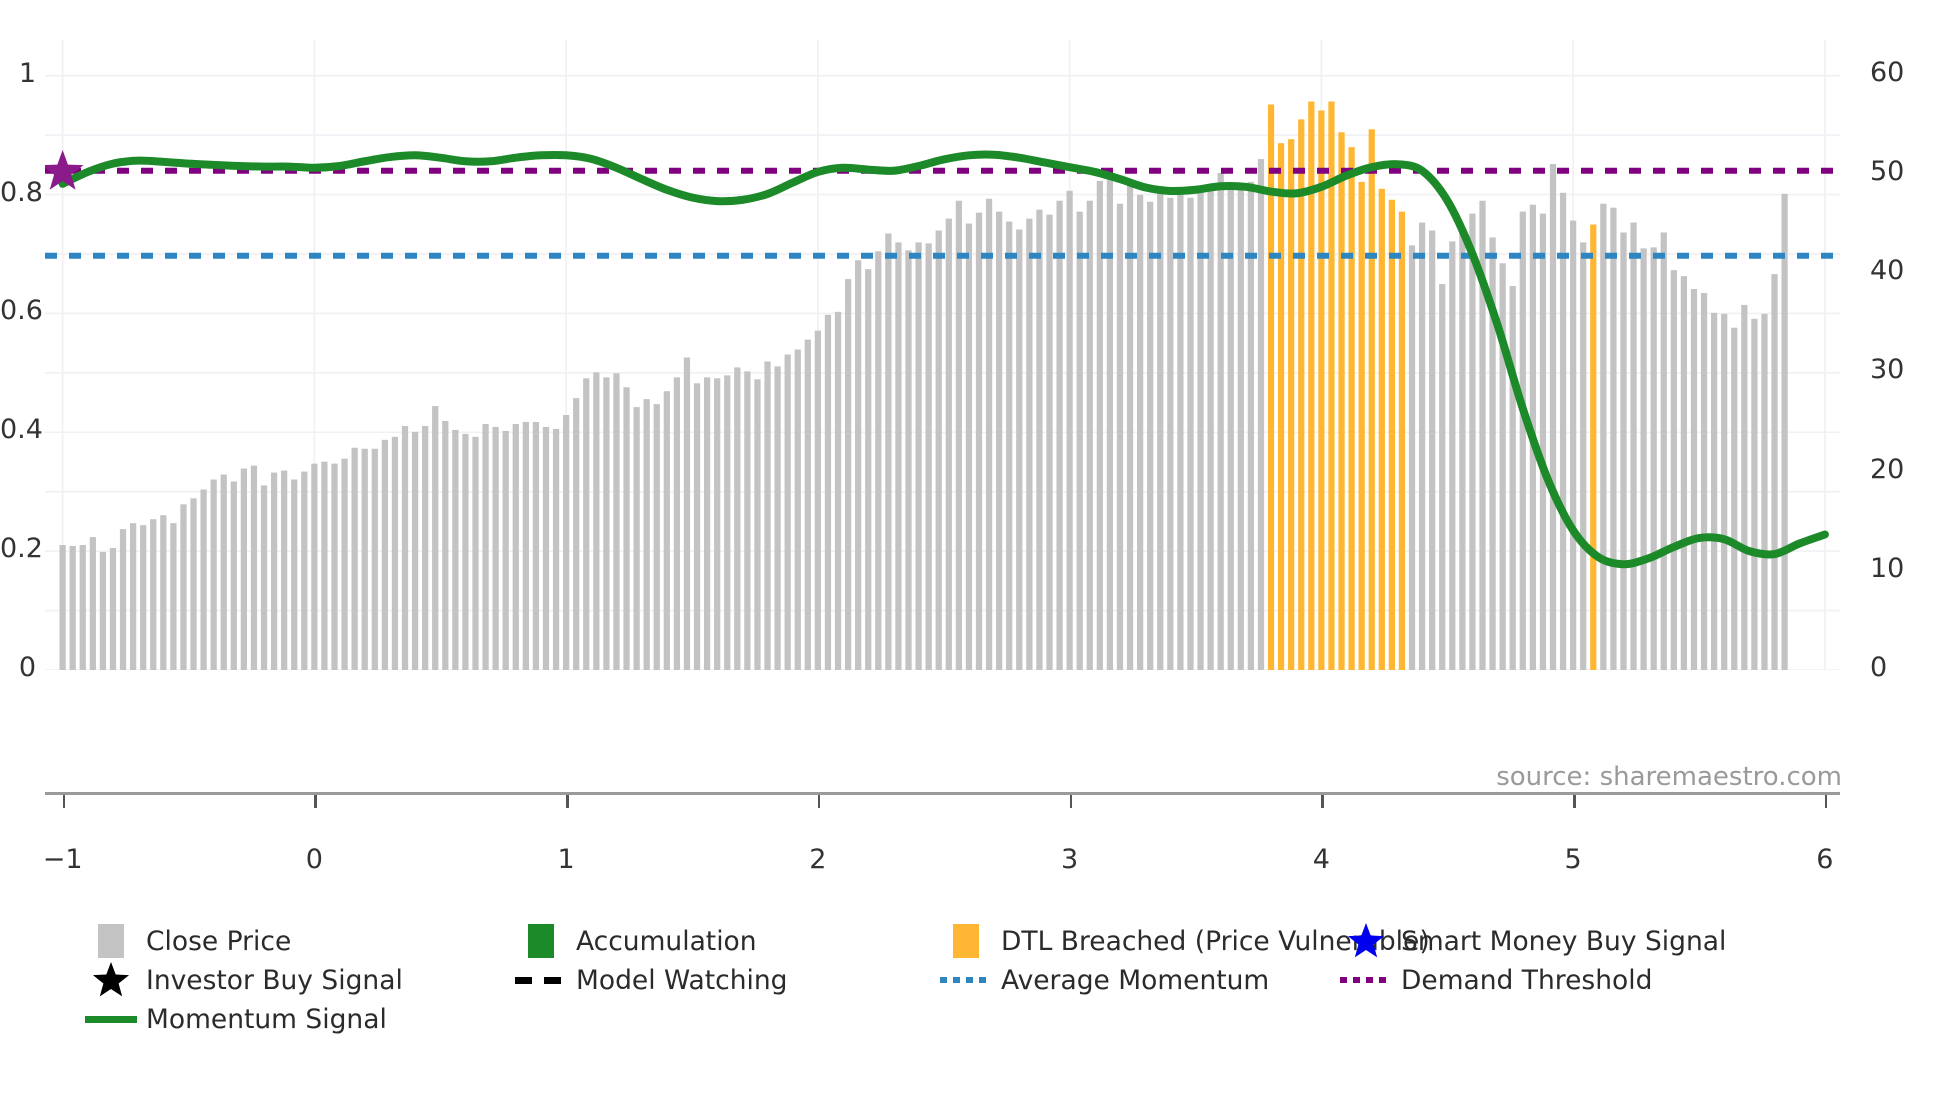 The height and width of the screenshot is (1102, 1960). What do you see at coordinates (64, 169) in the screenshot?
I see `smart-money-buy-signal-marker` at bounding box center [64, 169].